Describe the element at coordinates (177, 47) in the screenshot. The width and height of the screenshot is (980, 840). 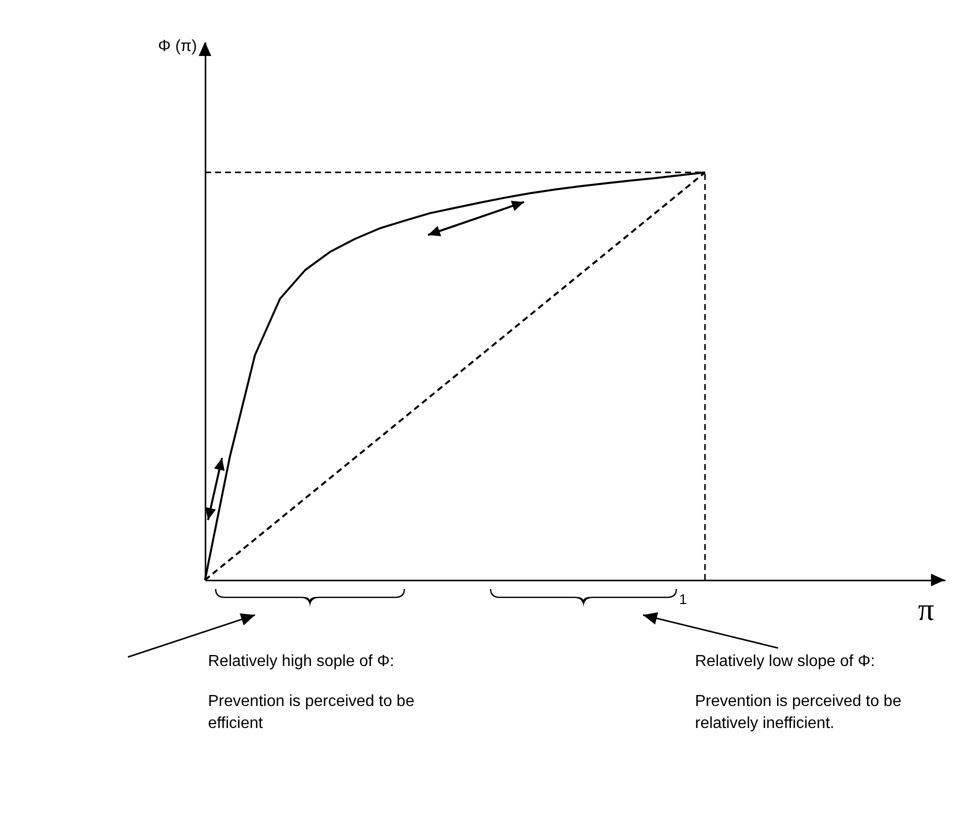
I see `text: Φ (π)` at that location.